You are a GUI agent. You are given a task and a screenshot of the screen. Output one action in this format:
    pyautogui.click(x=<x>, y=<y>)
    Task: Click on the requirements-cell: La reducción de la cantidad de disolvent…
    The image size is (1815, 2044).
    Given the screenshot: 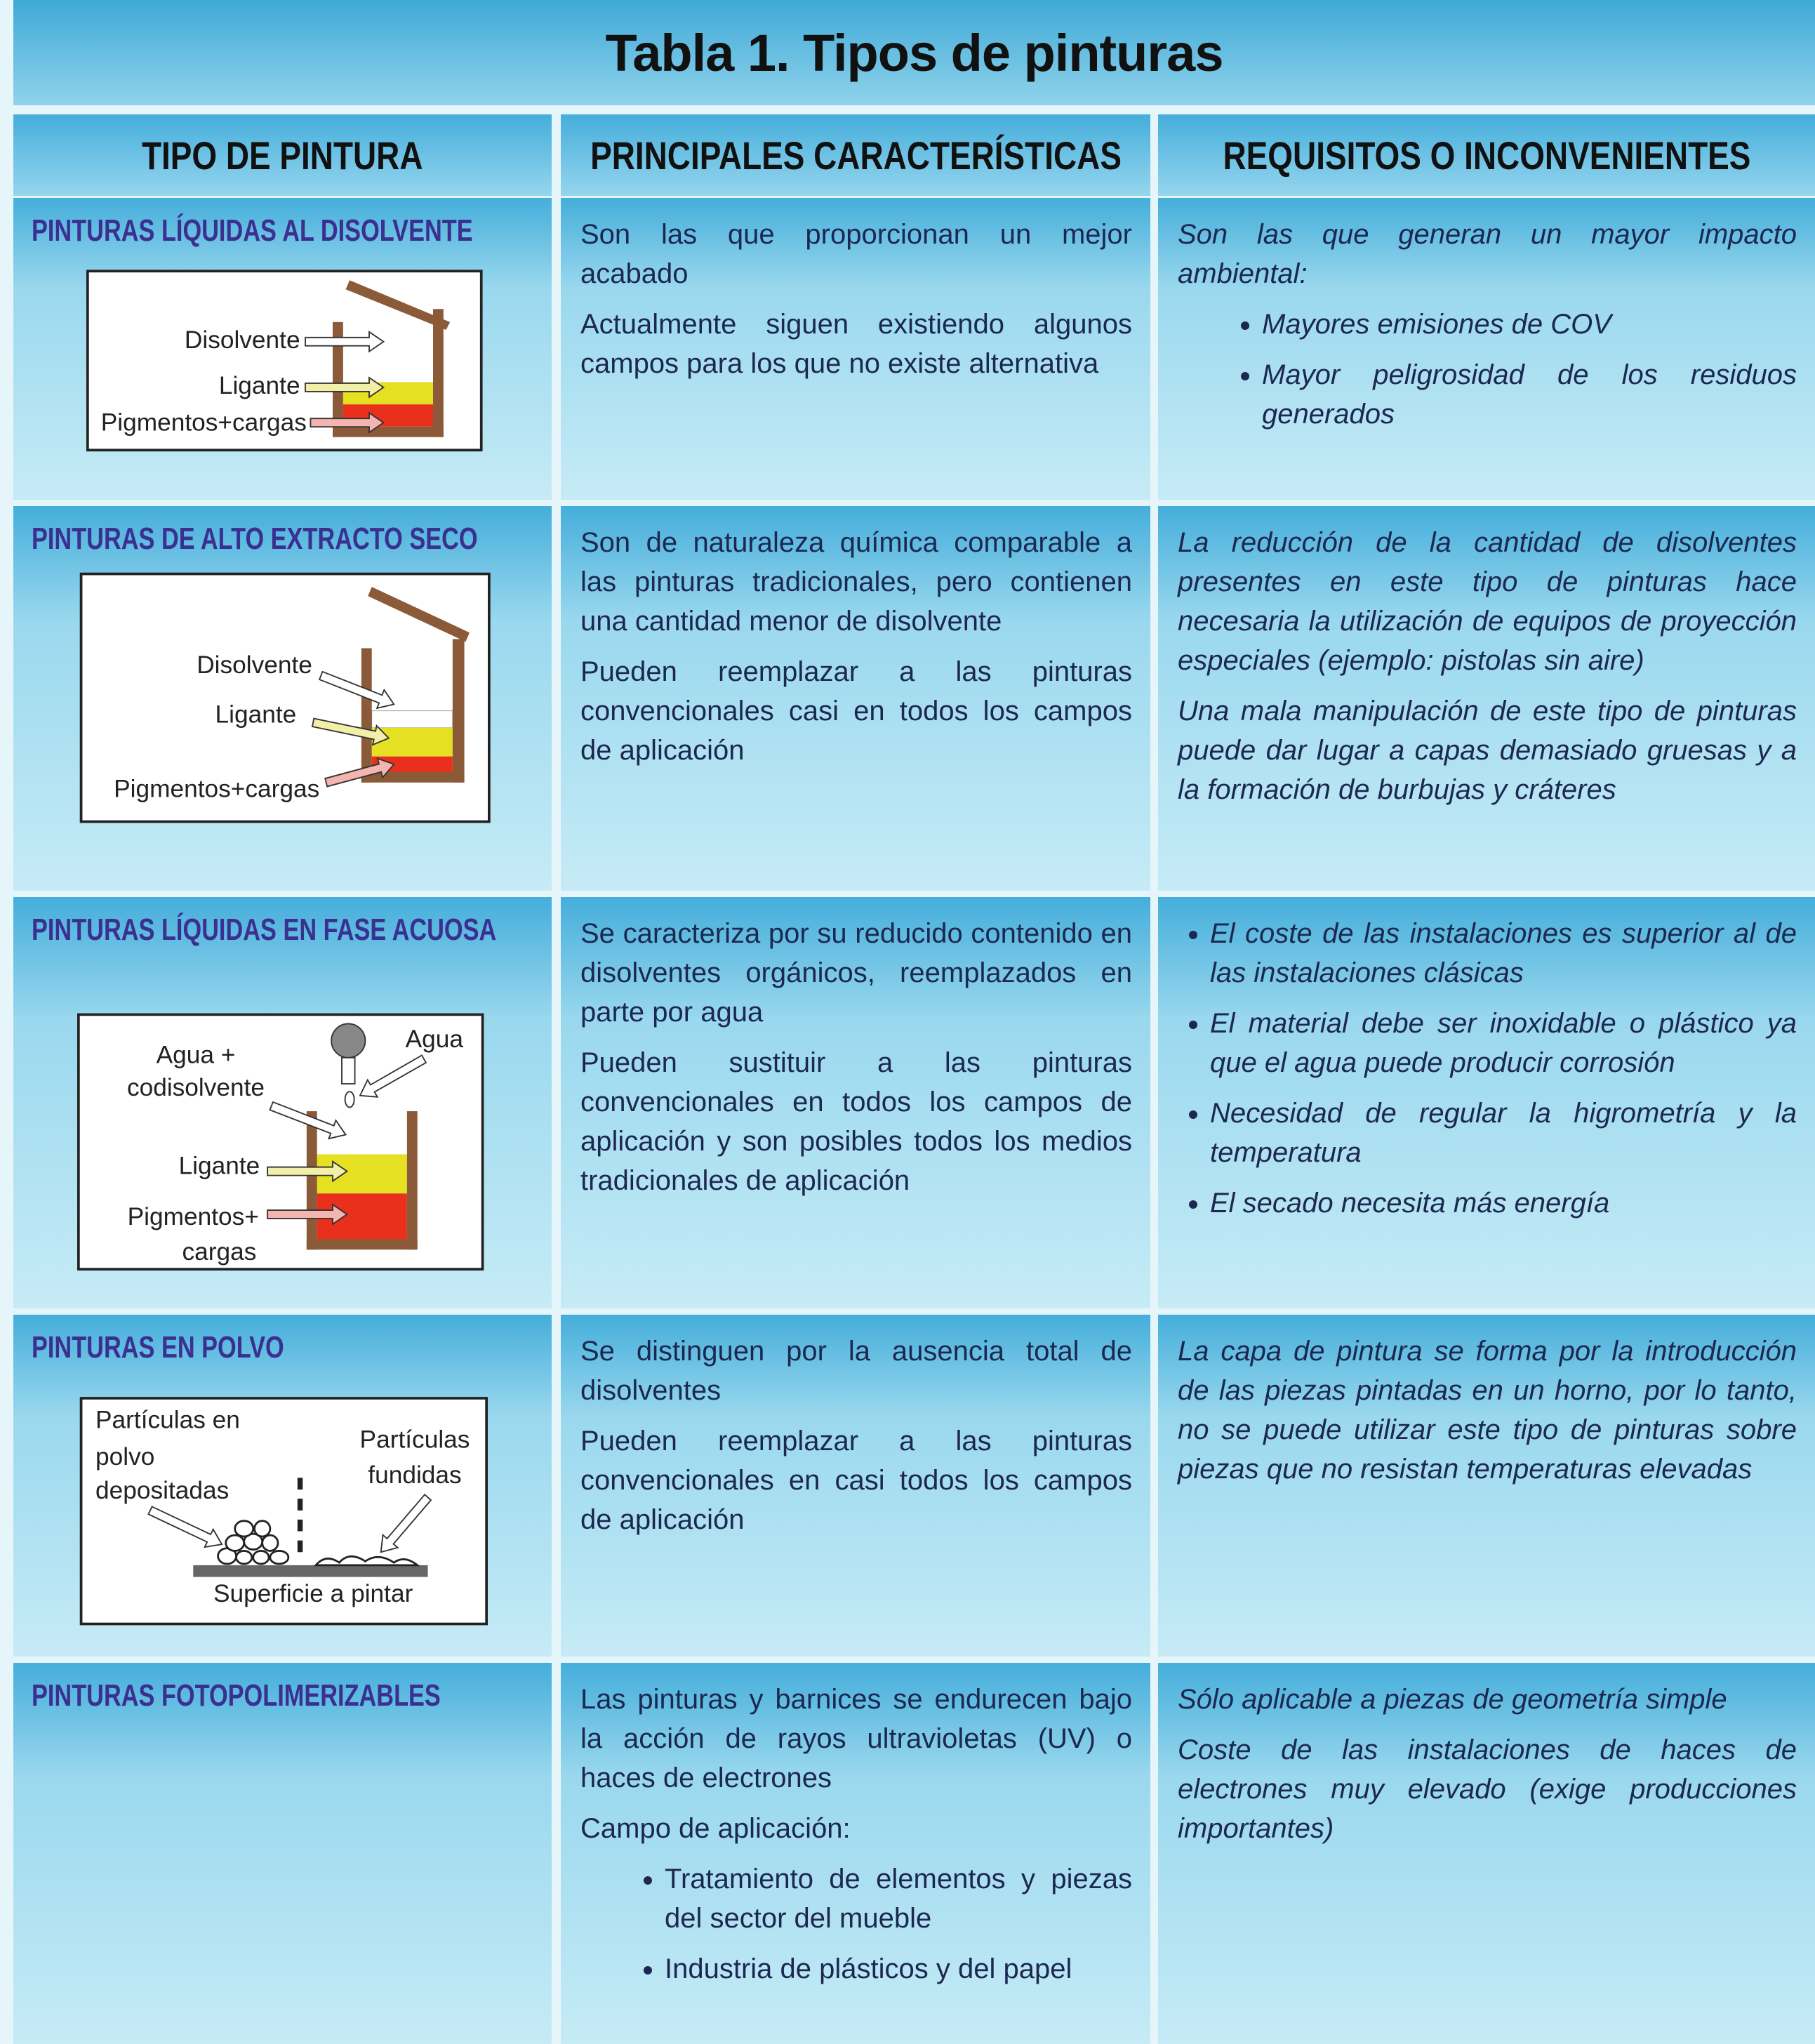 What is the action you would take?
    pyautogui.click(x=1486, y=698)
    